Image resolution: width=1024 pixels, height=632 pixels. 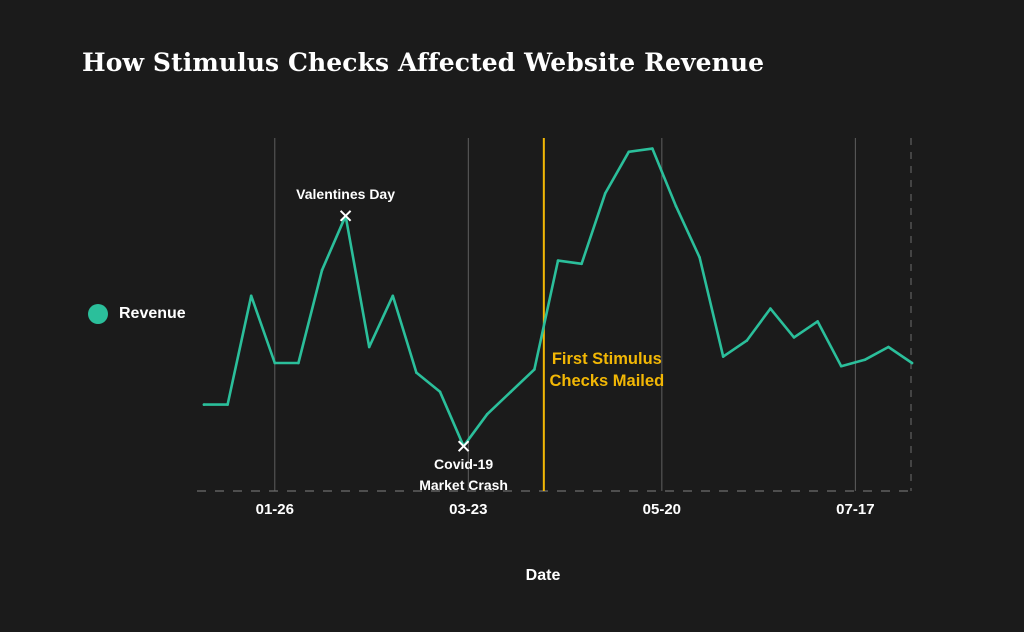 What do you see at coordinates (607, 359) in the screenshot?
I see `event-label-line: First Stimulus` at bounding box center [607, 359].